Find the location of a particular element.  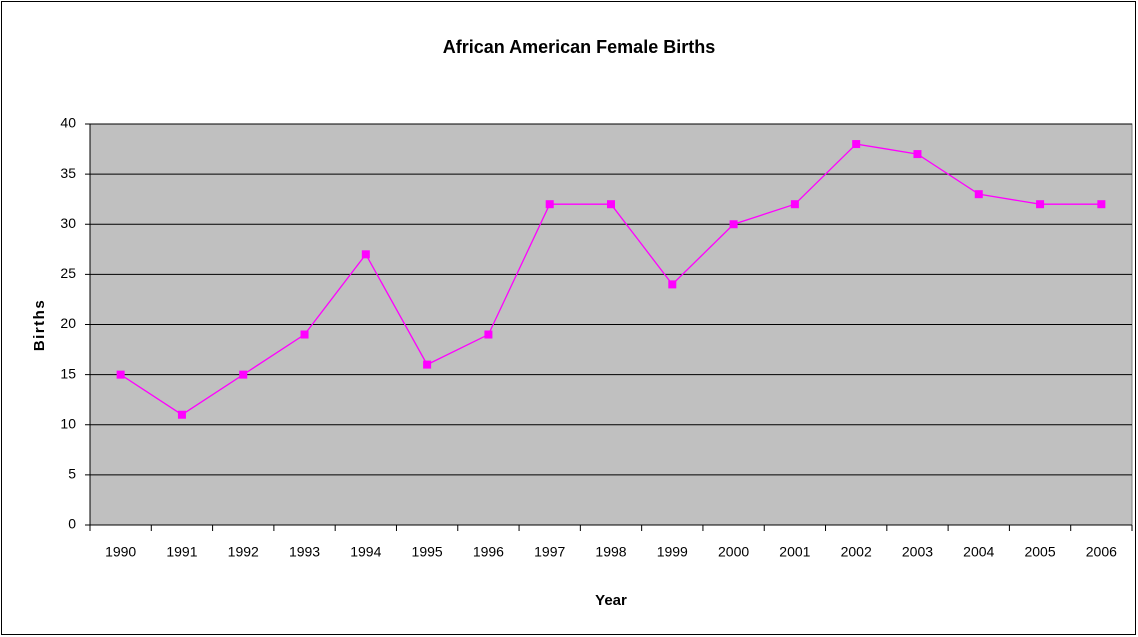

x-tick-label: 1992 is located at coordinates (243, 552).